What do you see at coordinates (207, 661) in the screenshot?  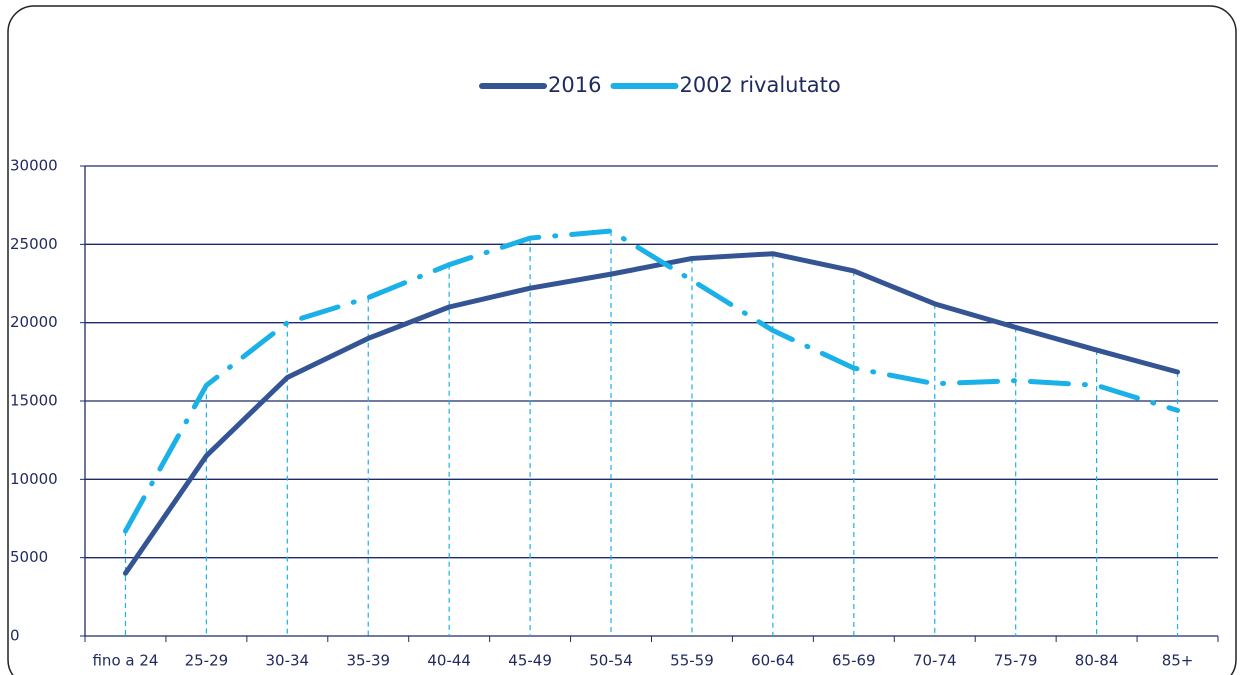 I see `x-tick-label: 25-29` at bounding box center [207, 661].